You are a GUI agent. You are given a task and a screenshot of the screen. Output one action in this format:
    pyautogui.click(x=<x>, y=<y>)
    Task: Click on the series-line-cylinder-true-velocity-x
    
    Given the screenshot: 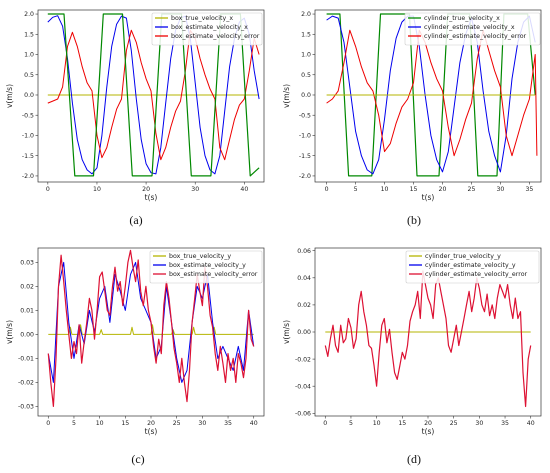 What is the action you would take?
    pyautogui.click(x=431, y=95)
    